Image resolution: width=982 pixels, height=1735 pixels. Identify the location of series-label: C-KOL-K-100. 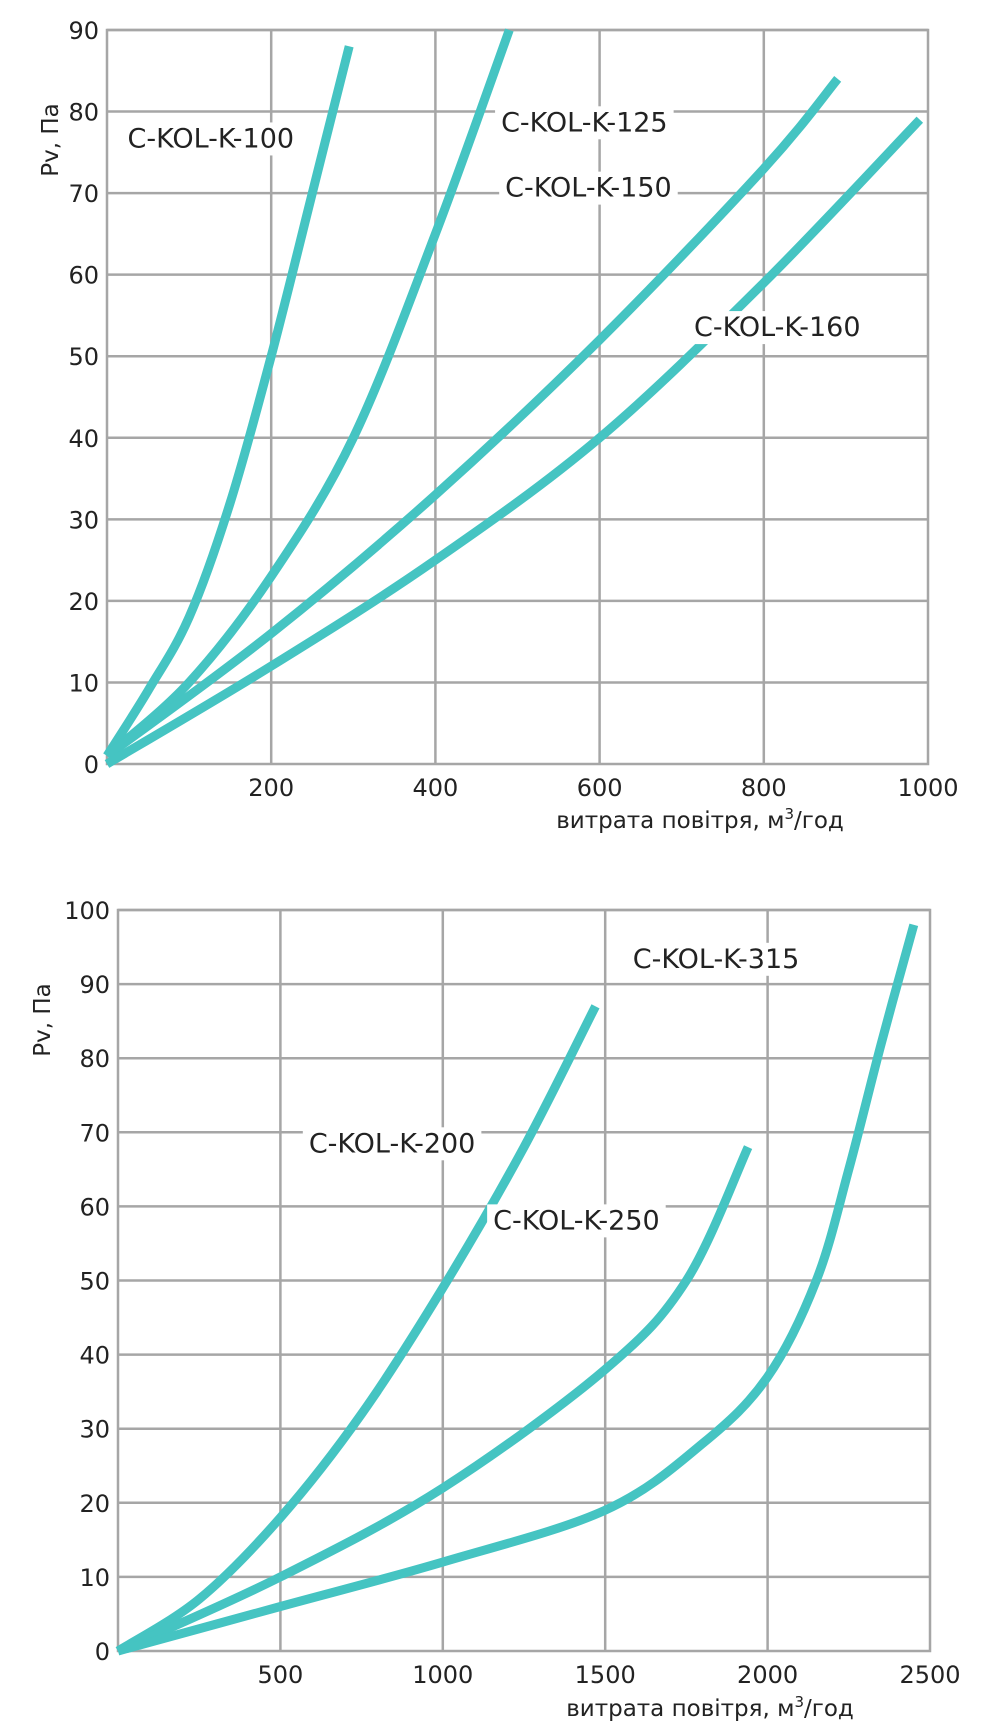
(211, 138).